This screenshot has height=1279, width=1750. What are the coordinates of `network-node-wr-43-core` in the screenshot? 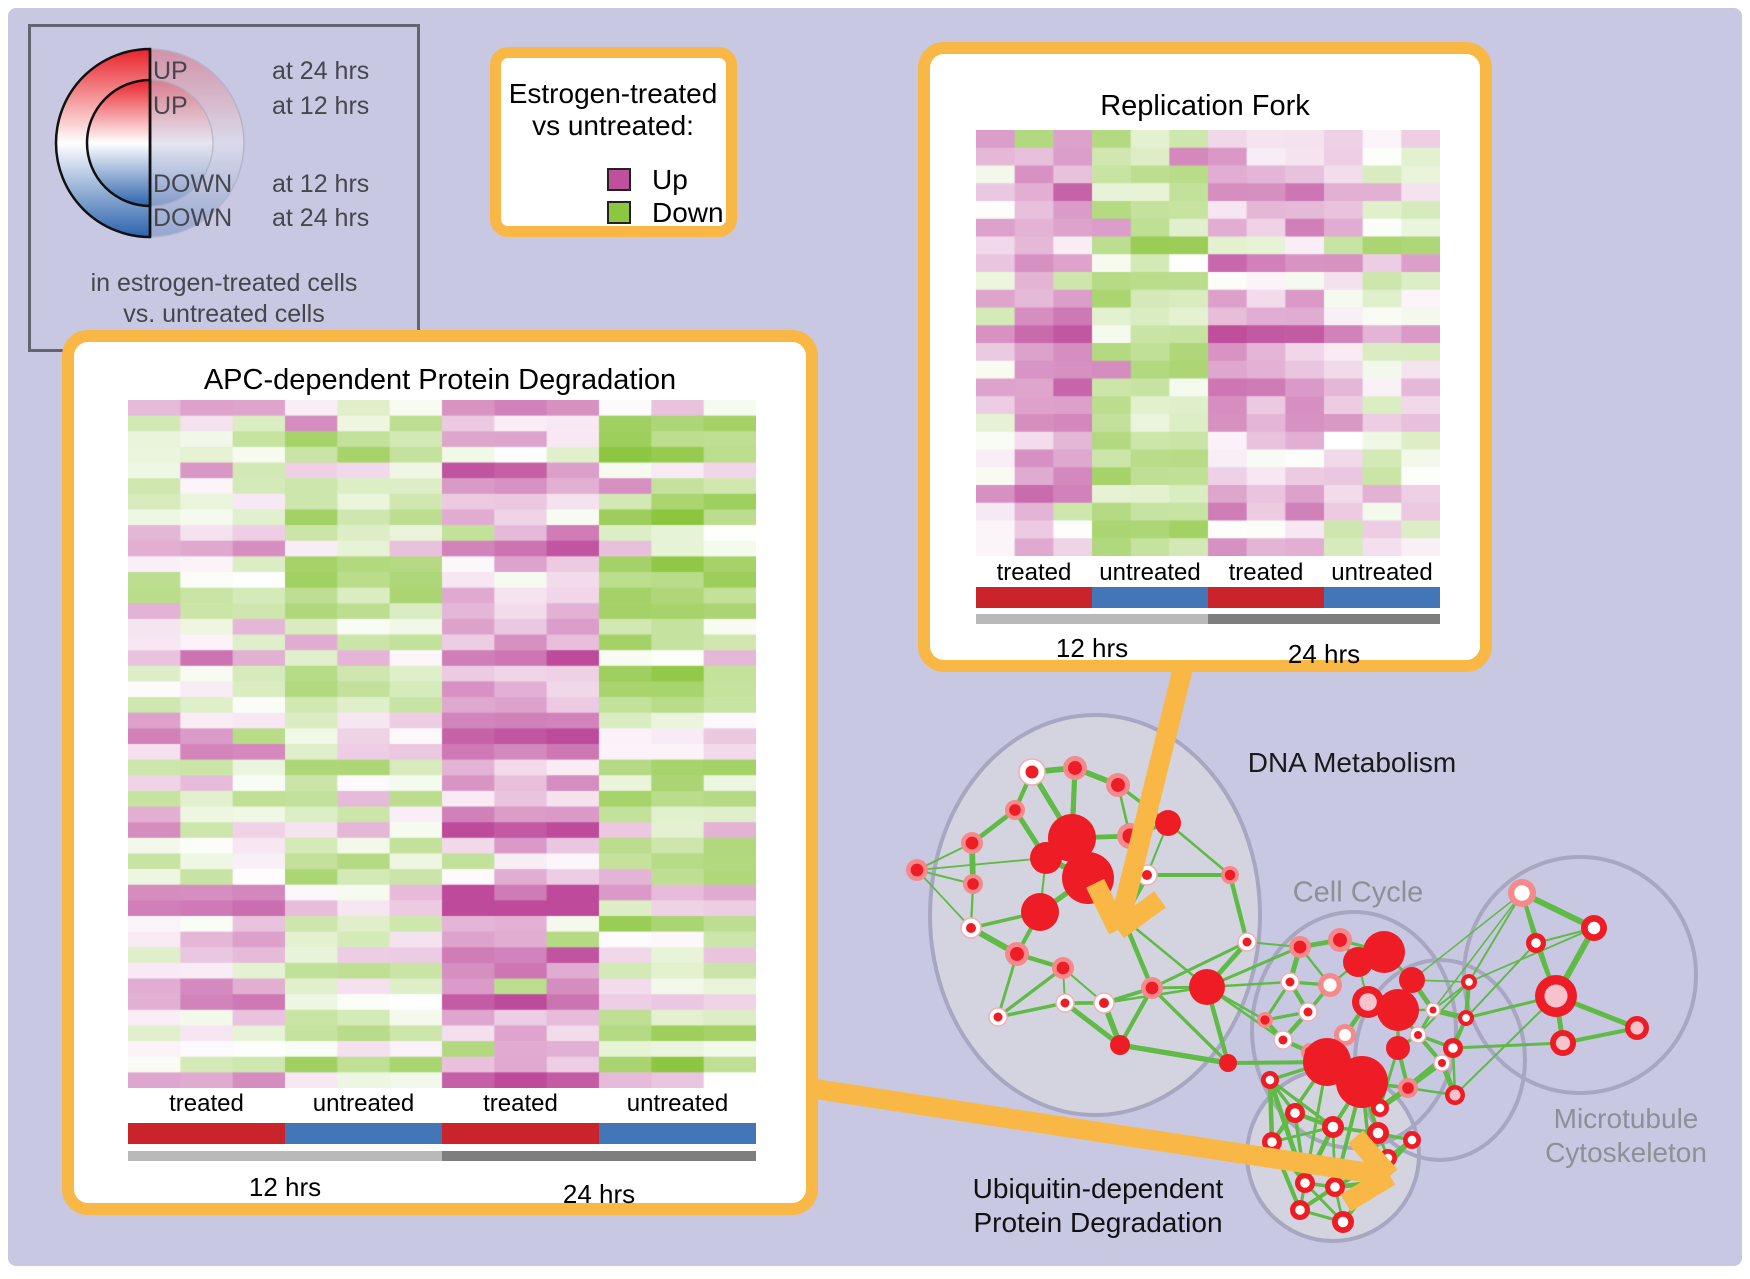 It's located at (1418, 1035).